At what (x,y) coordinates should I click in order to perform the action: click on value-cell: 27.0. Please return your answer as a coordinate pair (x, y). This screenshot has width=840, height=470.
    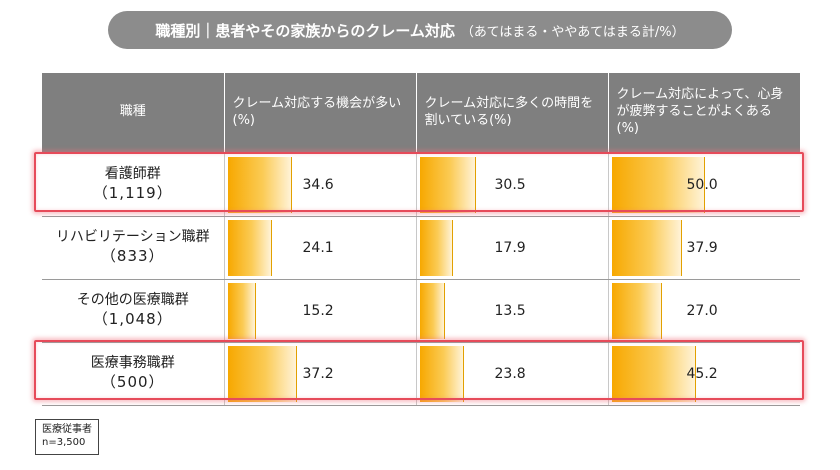
    Looking at the image, I should click on (703, 311).